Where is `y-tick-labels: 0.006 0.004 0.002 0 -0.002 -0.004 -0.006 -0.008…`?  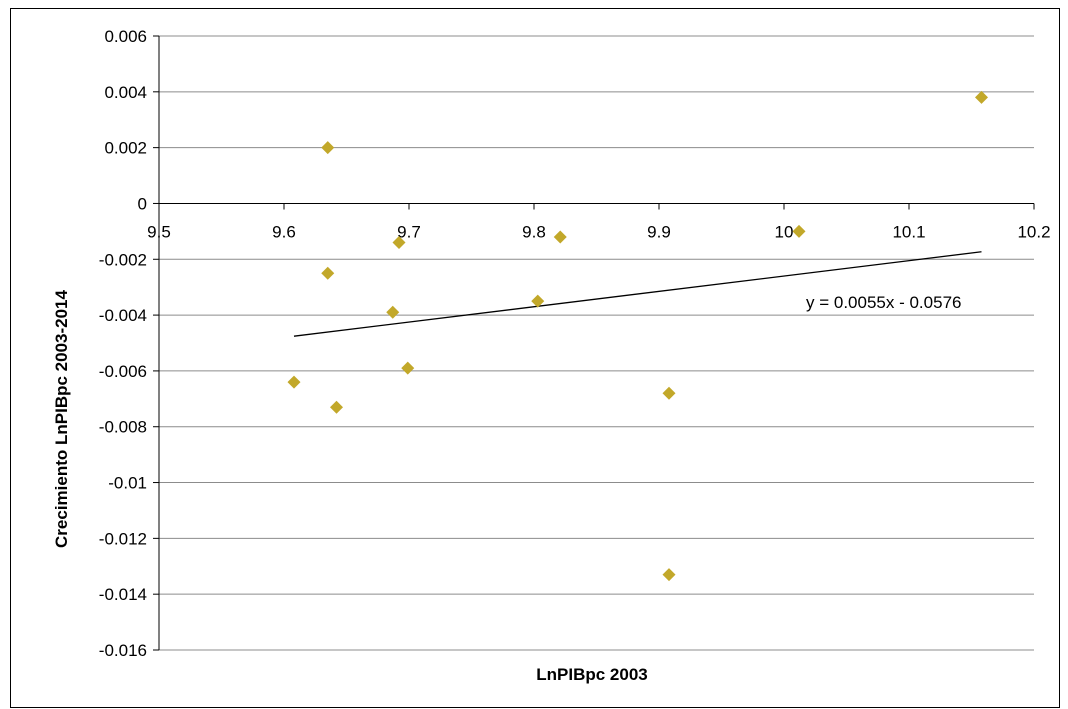
y-tick-labels: 0.006 0.004 0.002 0 -0.002 -0.004 -0.006 -0.008… is located at coordinates (123, 343).